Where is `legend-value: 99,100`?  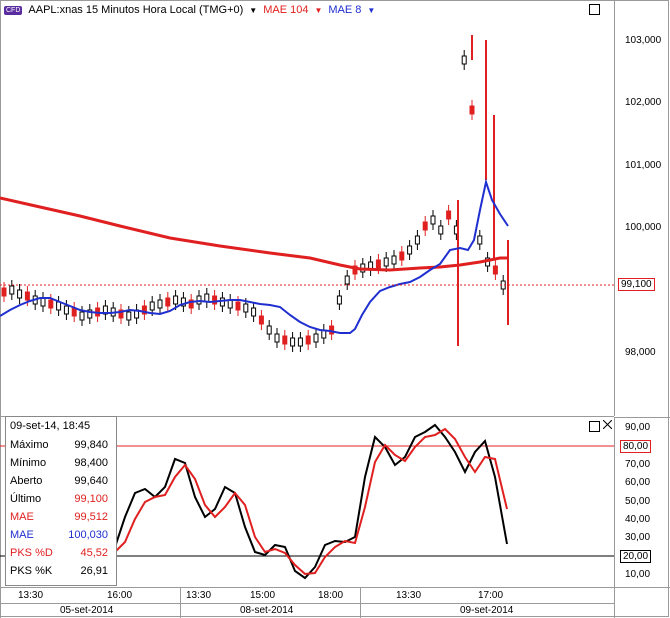
legend-value: 99,100 is located at coordinates (91, 499).